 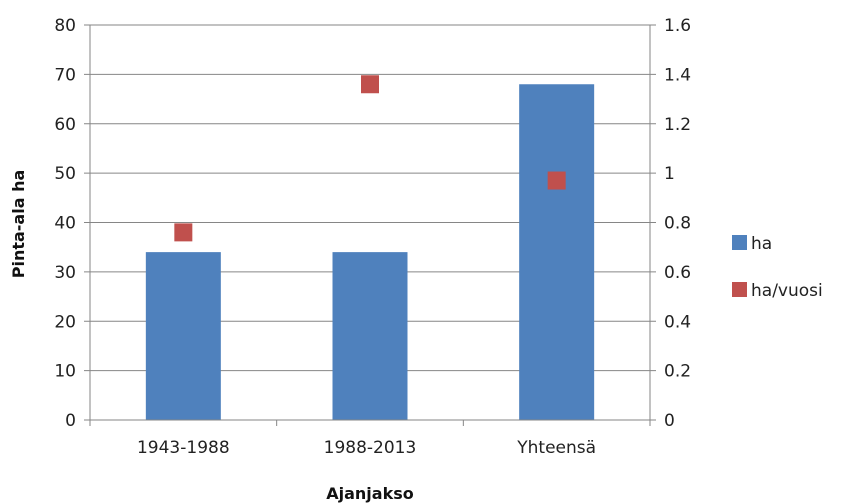 What do you see at coordinates (677, 26) in the screenshot?
I see `y2-tick-label: 1.6` at bounding box center [677, 26].